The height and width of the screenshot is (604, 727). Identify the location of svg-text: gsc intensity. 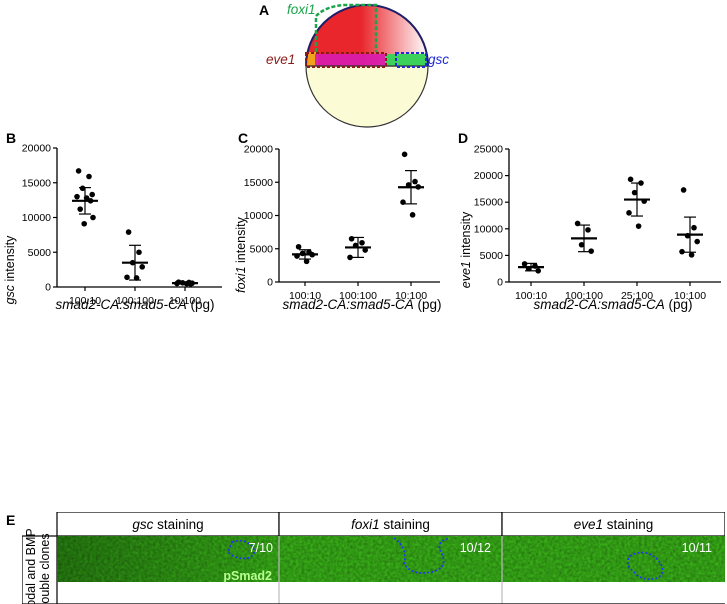
(10, 270).